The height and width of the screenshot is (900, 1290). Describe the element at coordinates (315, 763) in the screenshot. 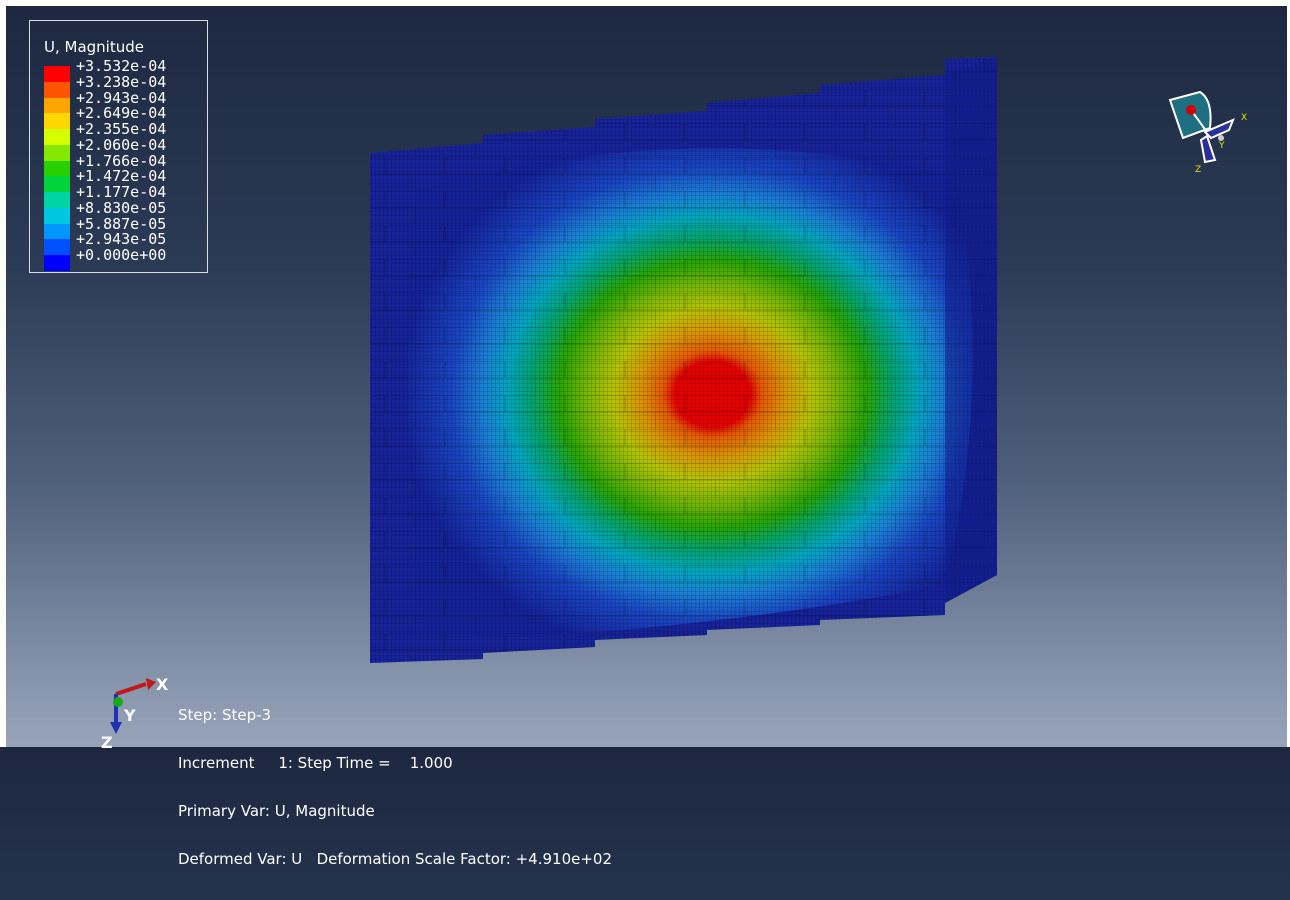

I see `increment-label: Increment 1: Step Time = 1.000` at that location.